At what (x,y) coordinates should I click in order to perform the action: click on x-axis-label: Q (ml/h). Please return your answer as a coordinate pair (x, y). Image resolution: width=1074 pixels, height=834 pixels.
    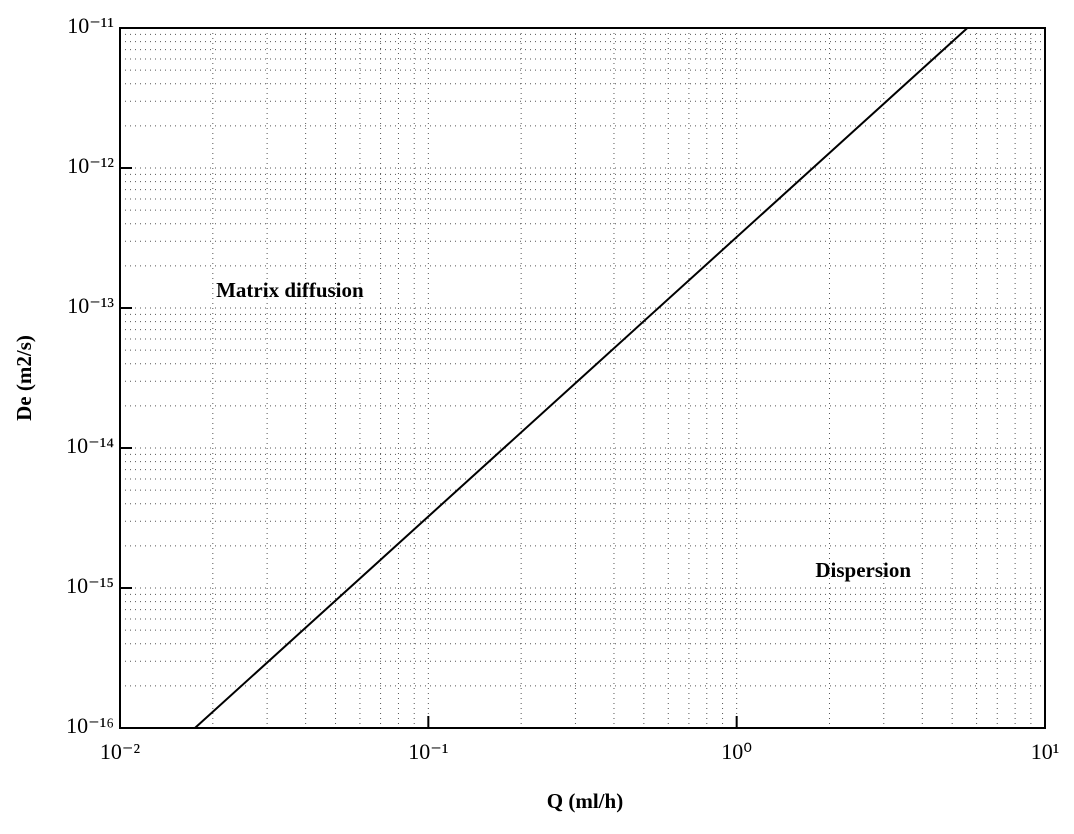
    Looking at the image, I should click on (585, 801).